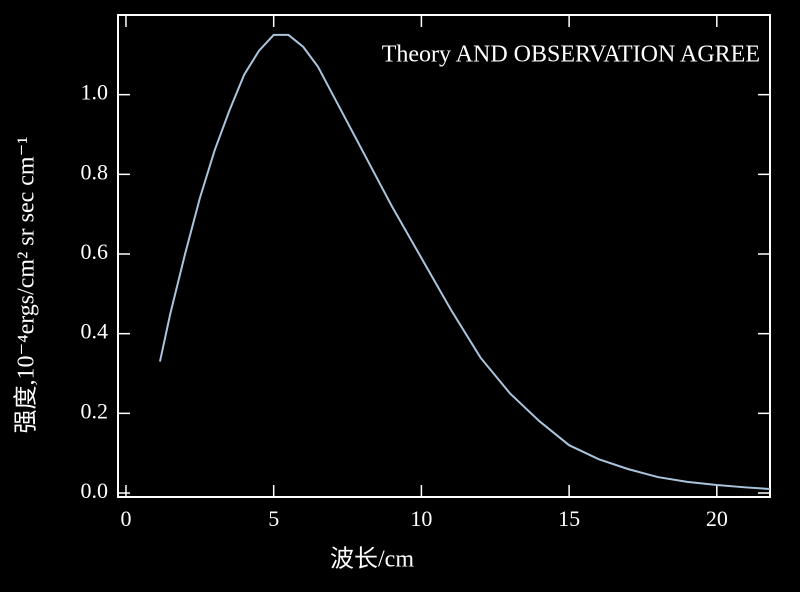 This screenshot has width=800, height=592. What do you see at coordinates (421, 518) in the screenshot?
I see `x-tick-label: 10` at bounding box center [421, 518].